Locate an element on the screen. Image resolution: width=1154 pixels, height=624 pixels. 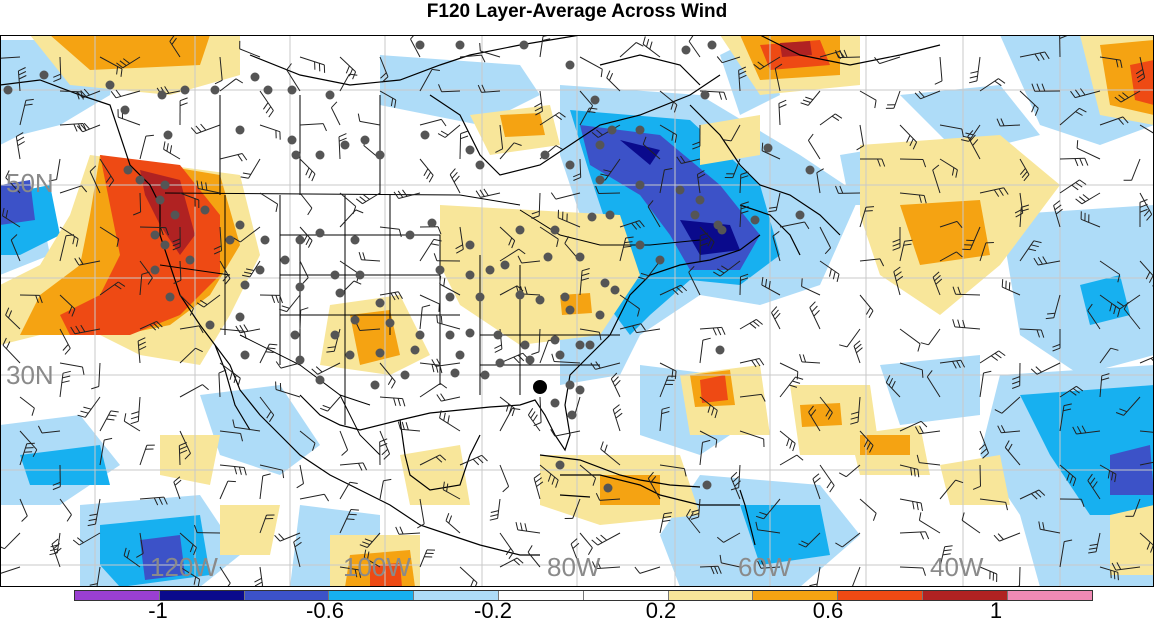
colorbar-label: -1 is located at coordinates (158, 611).